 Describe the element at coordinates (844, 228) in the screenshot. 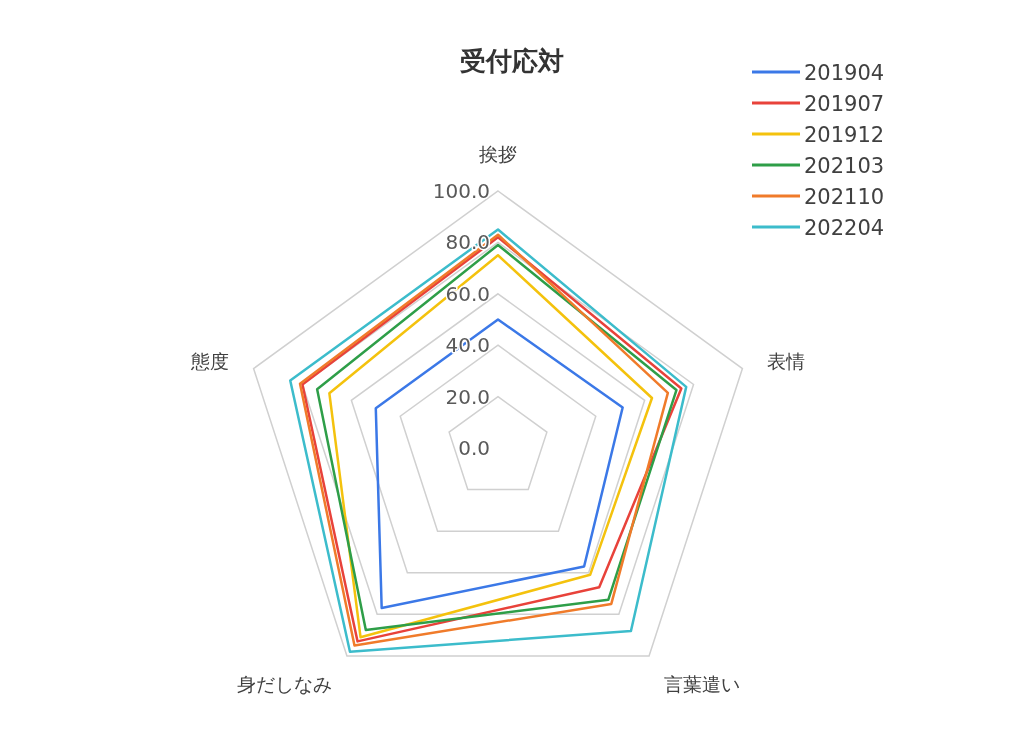

I see `legend-label: 202204` at that location.